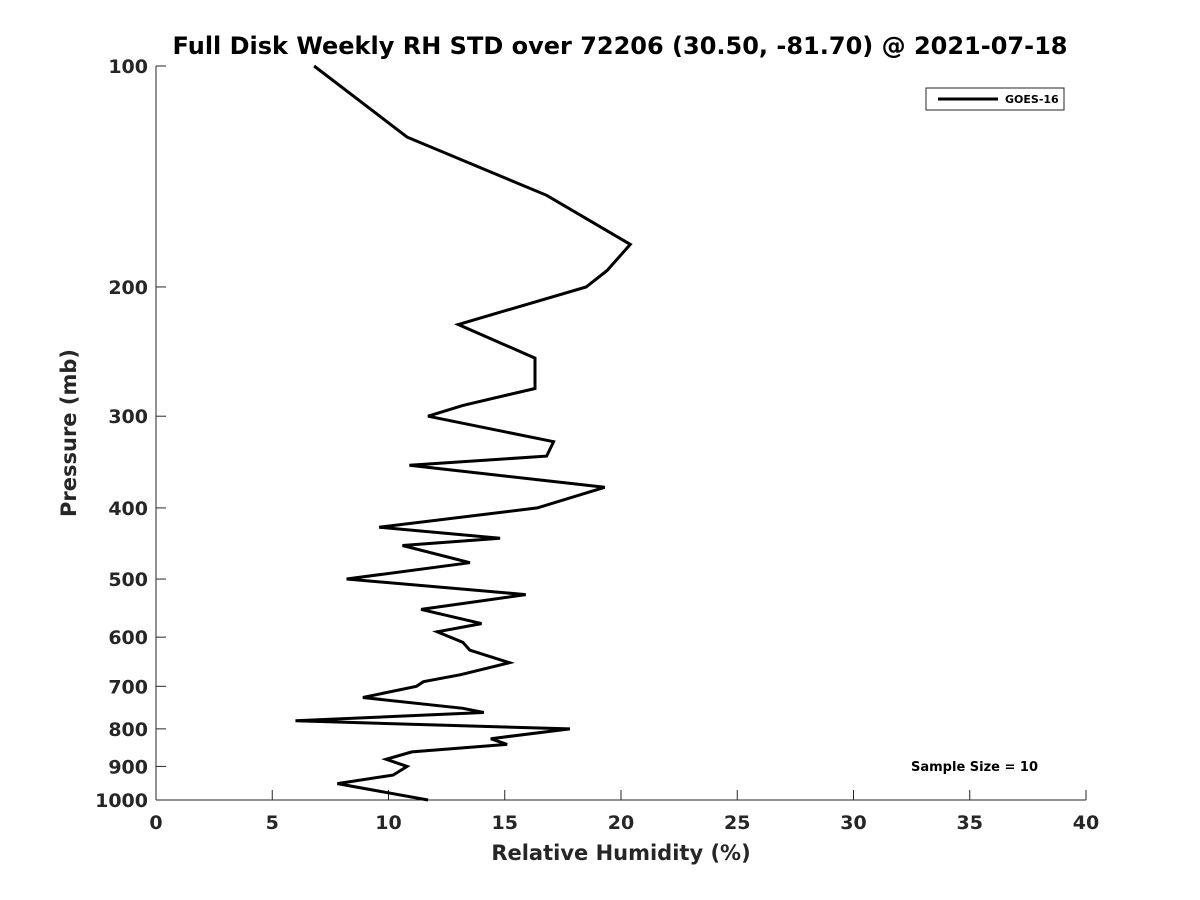  What do you see at coordinates (69, 433) in the screenshot?
I see `y-axis-label: Pressure (mb)` at bounding box center [69, 433].